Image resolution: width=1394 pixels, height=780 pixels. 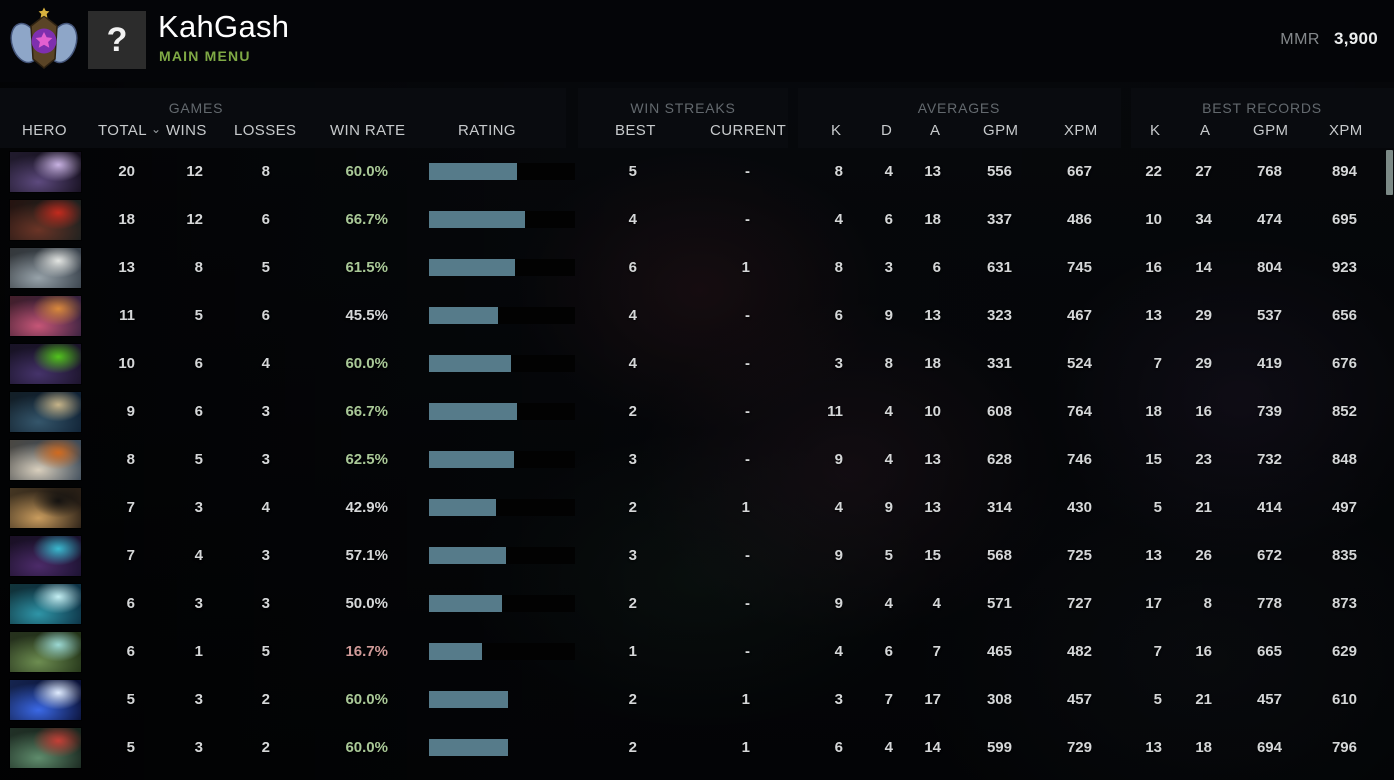 I want to click on wins-value: 5, so click(x=198, y=315).